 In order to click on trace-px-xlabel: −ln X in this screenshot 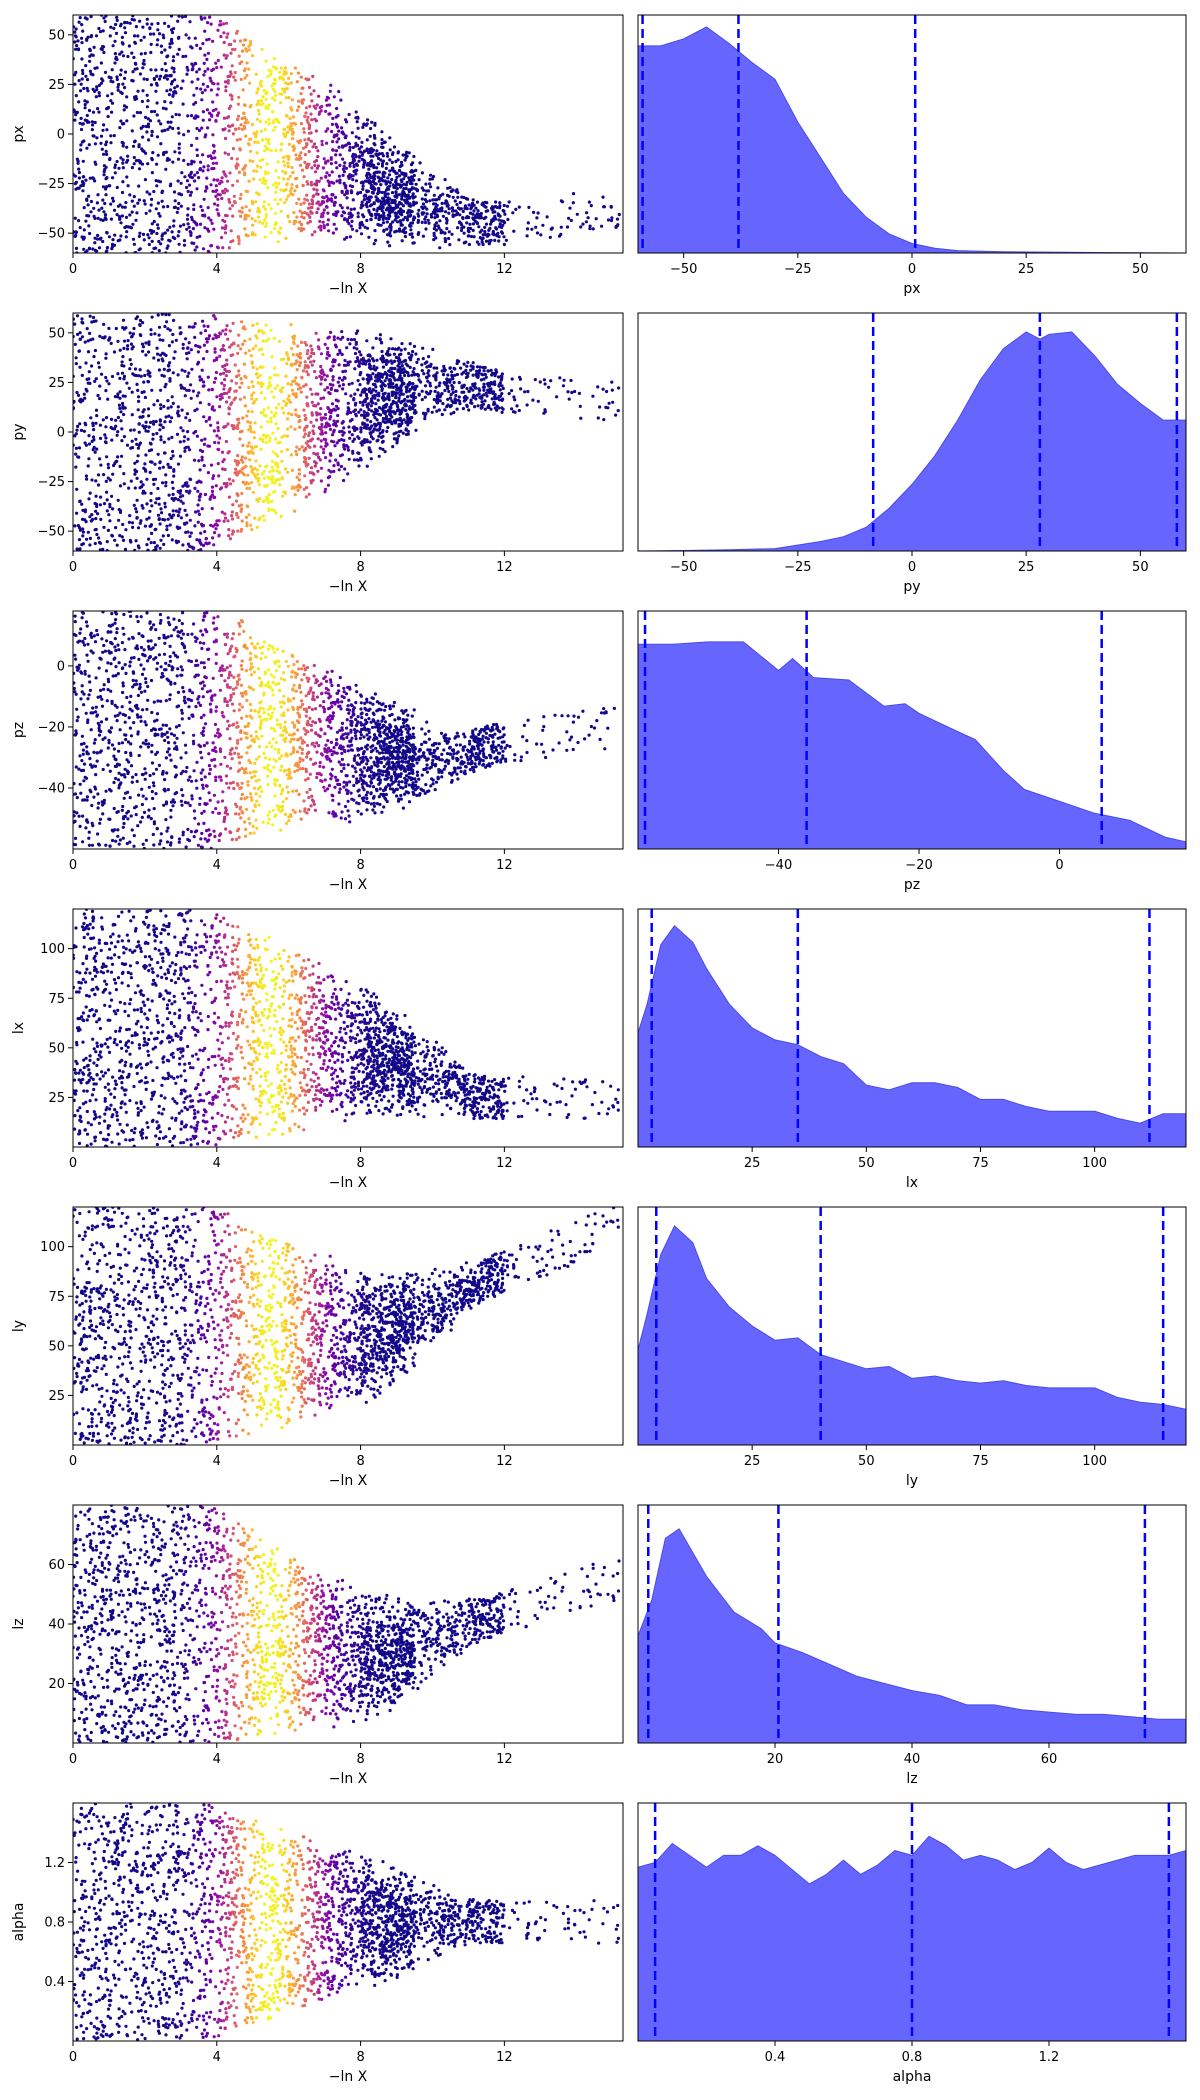, I will do `click(348, 289)`.